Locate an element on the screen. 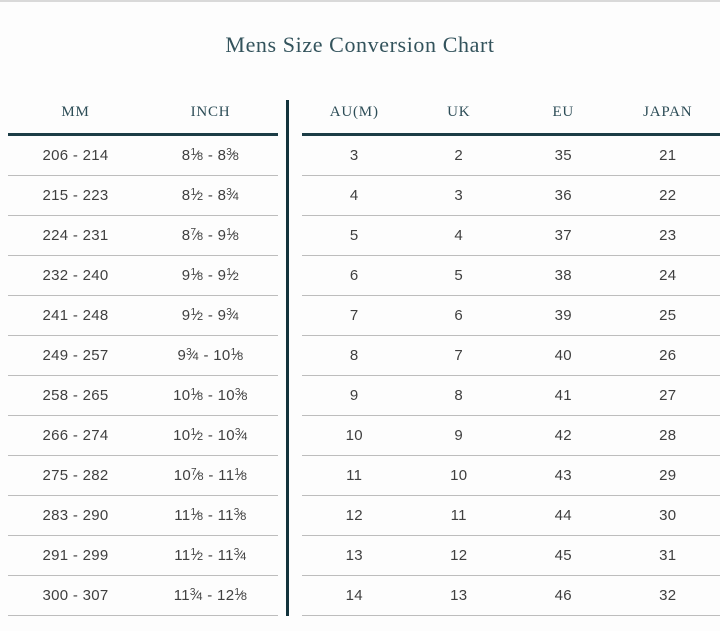 The width and height of the screenshot is (720, 631). mm-cell: 232 - 240 is located at coordinates (75, 275).